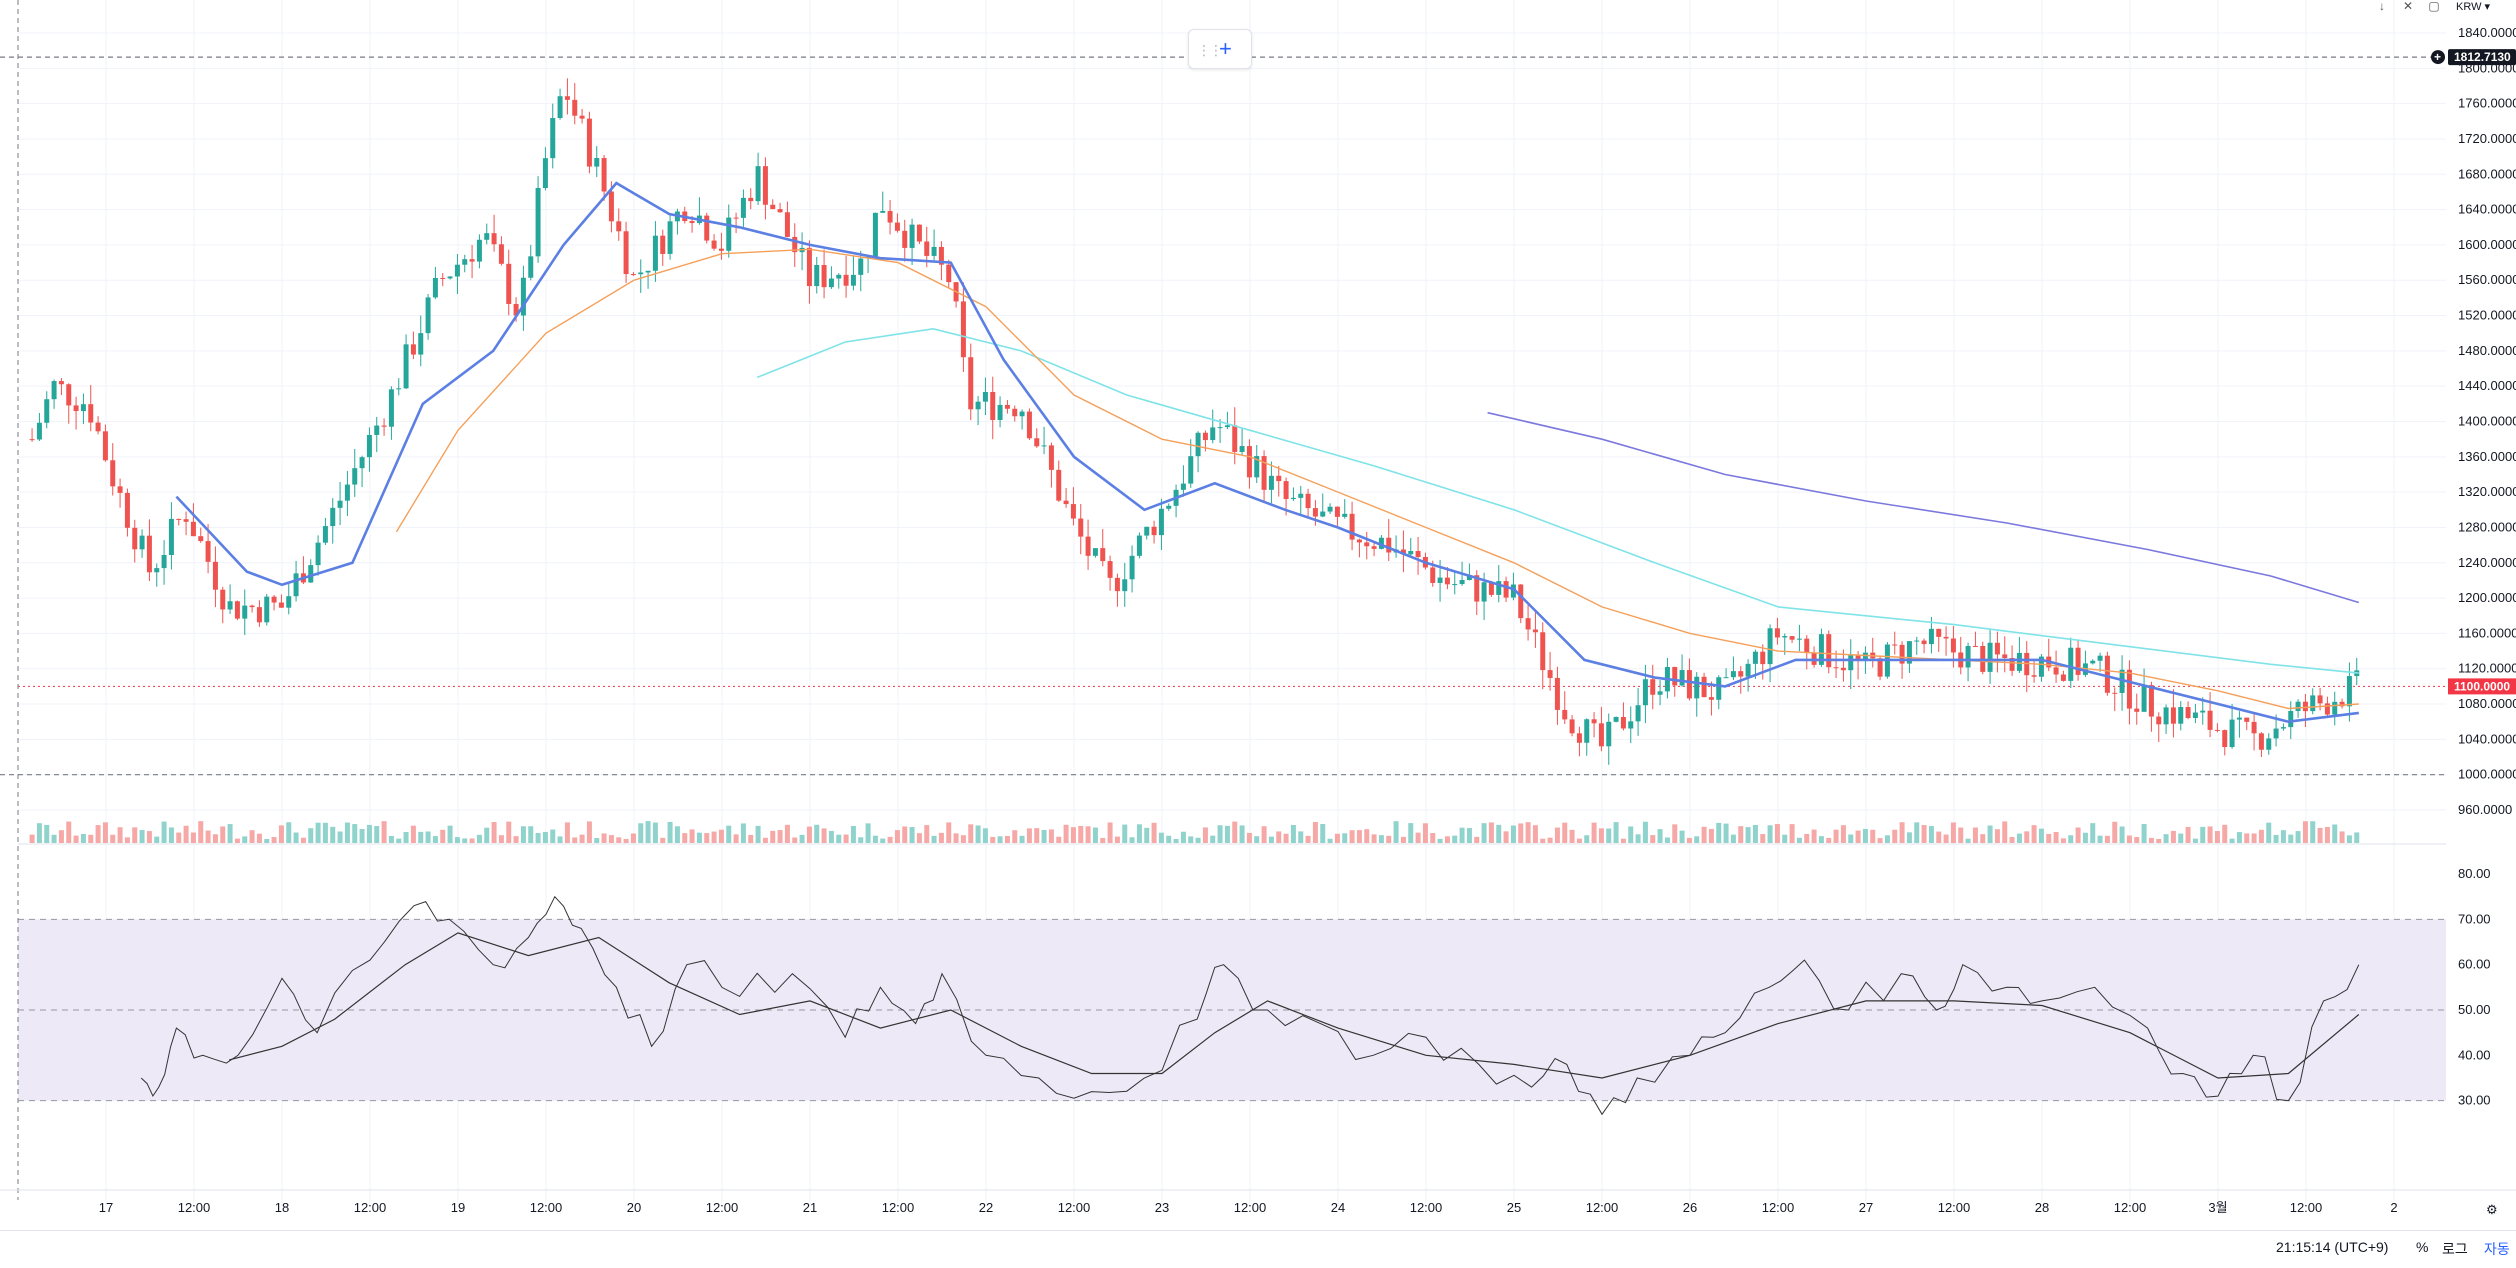  I want to click on drawing-toolbar-widget: ⋮⋮ +, so click(1220, 49).